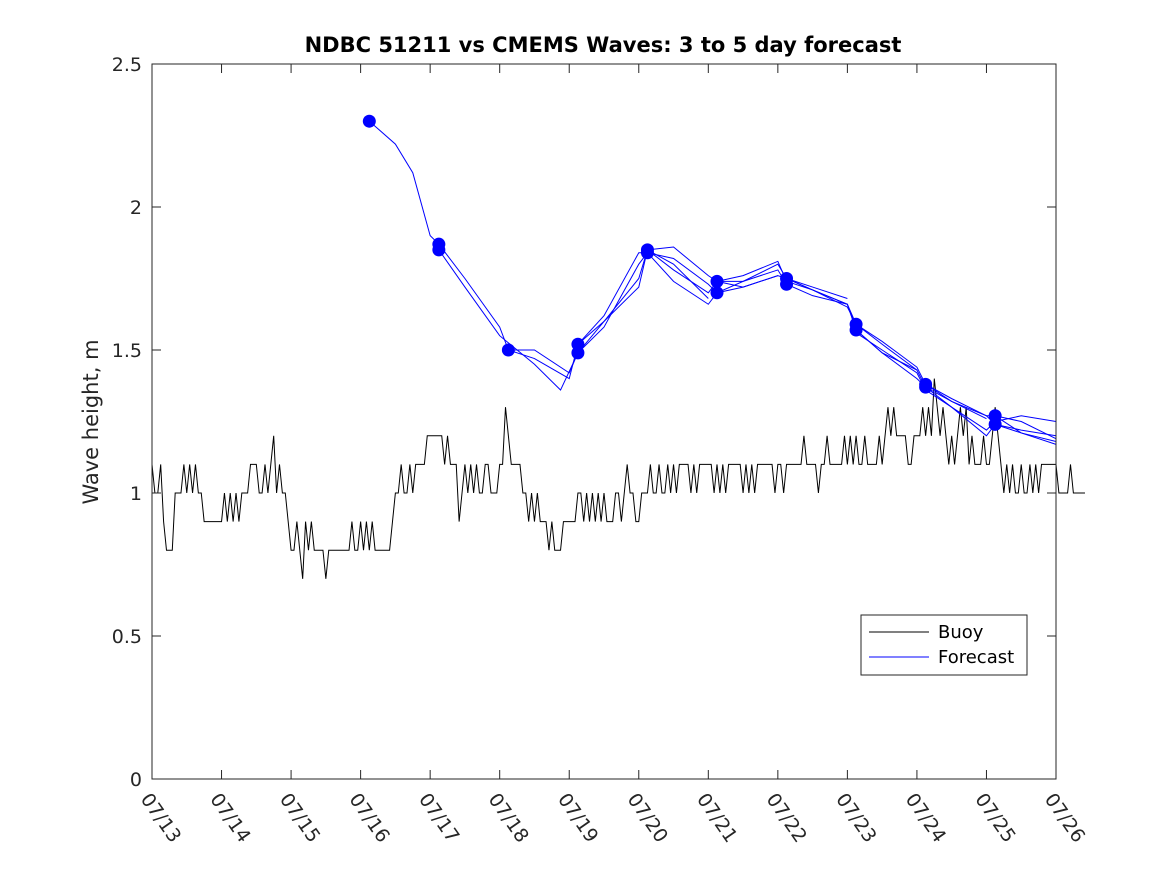 The width and height of the screenshot is (1167, 875). I want to click on y-axis-label: Wave height, m, so click(91, 421).